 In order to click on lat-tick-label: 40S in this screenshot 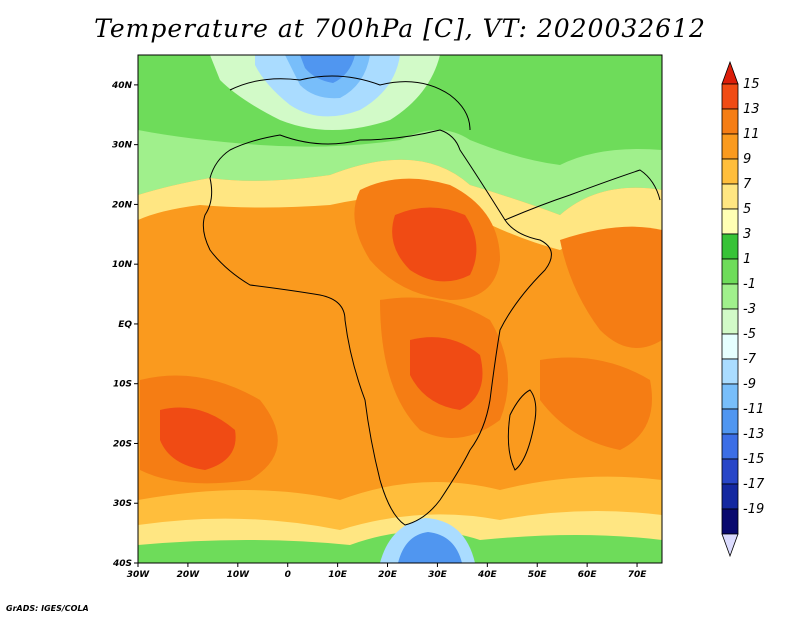, I will do `click(122, 564)`.